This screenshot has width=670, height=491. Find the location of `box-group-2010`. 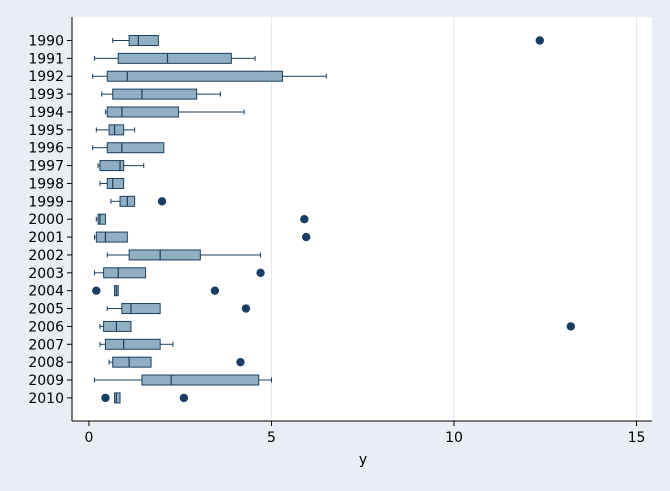

box-group-2010 is located at coordinates (145, 398).